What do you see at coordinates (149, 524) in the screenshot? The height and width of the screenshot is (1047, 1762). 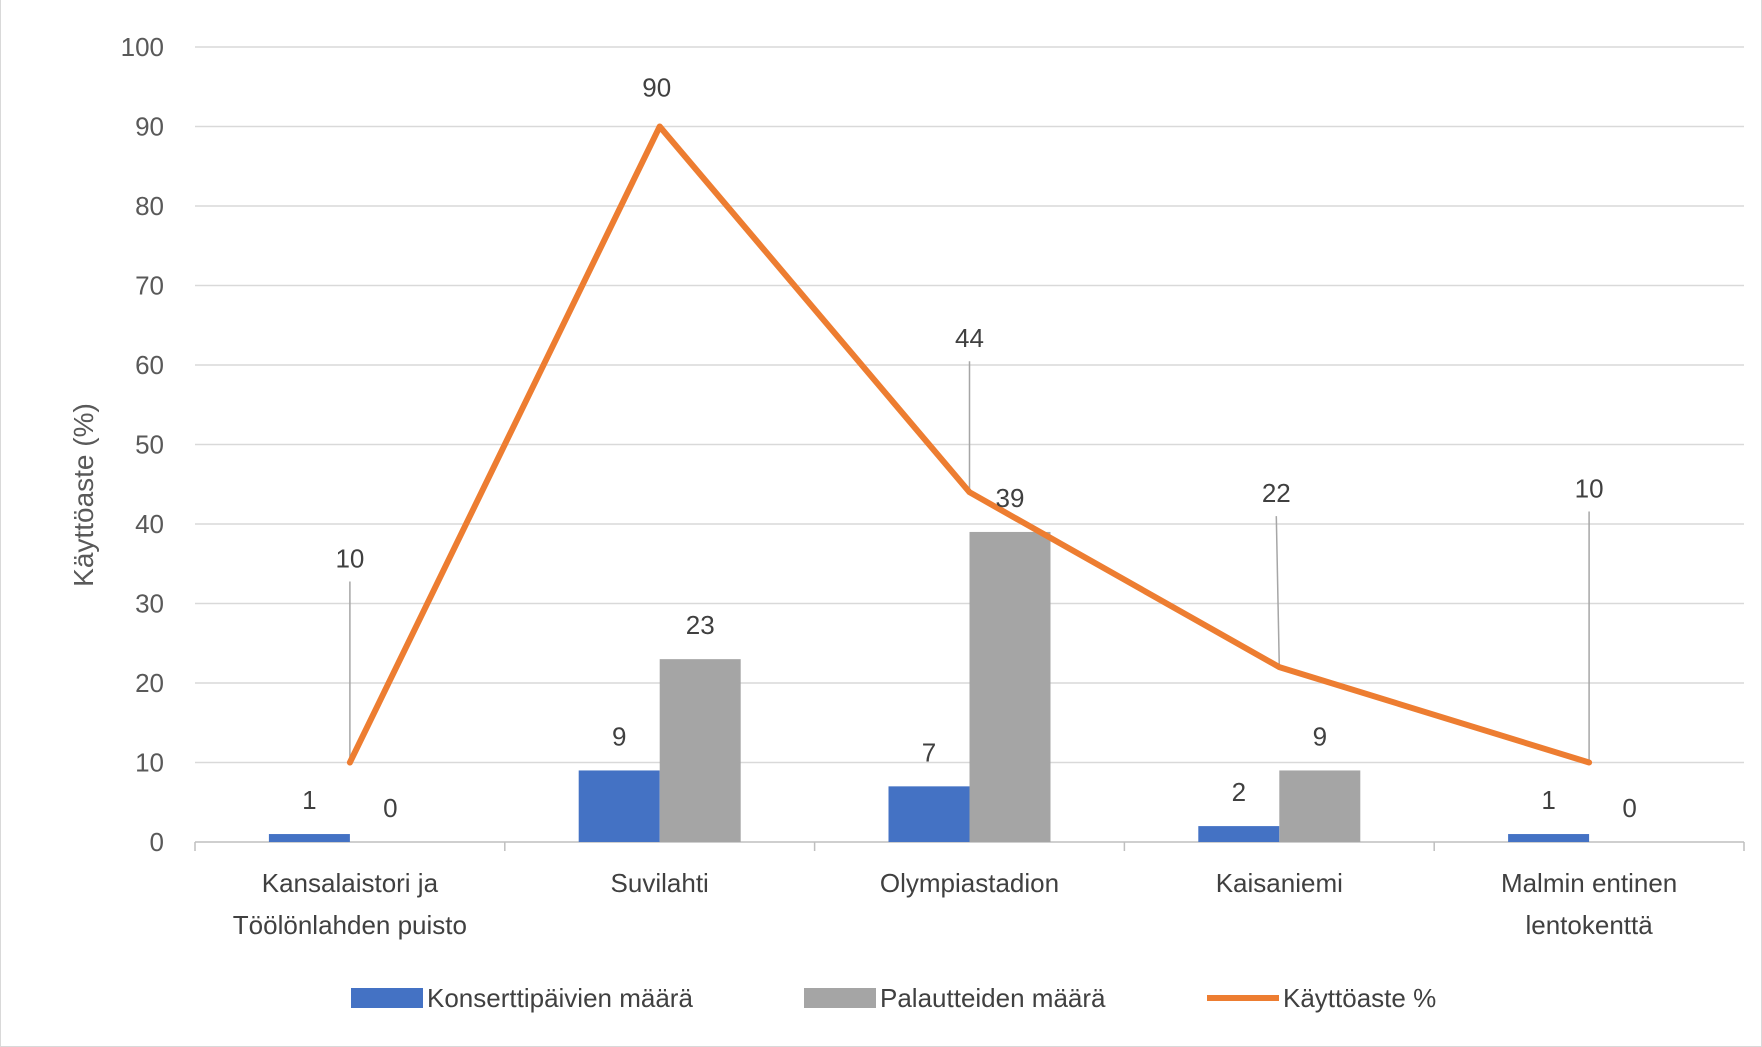 I see `y-tick-label: 40` at bounding box center [149, 524].